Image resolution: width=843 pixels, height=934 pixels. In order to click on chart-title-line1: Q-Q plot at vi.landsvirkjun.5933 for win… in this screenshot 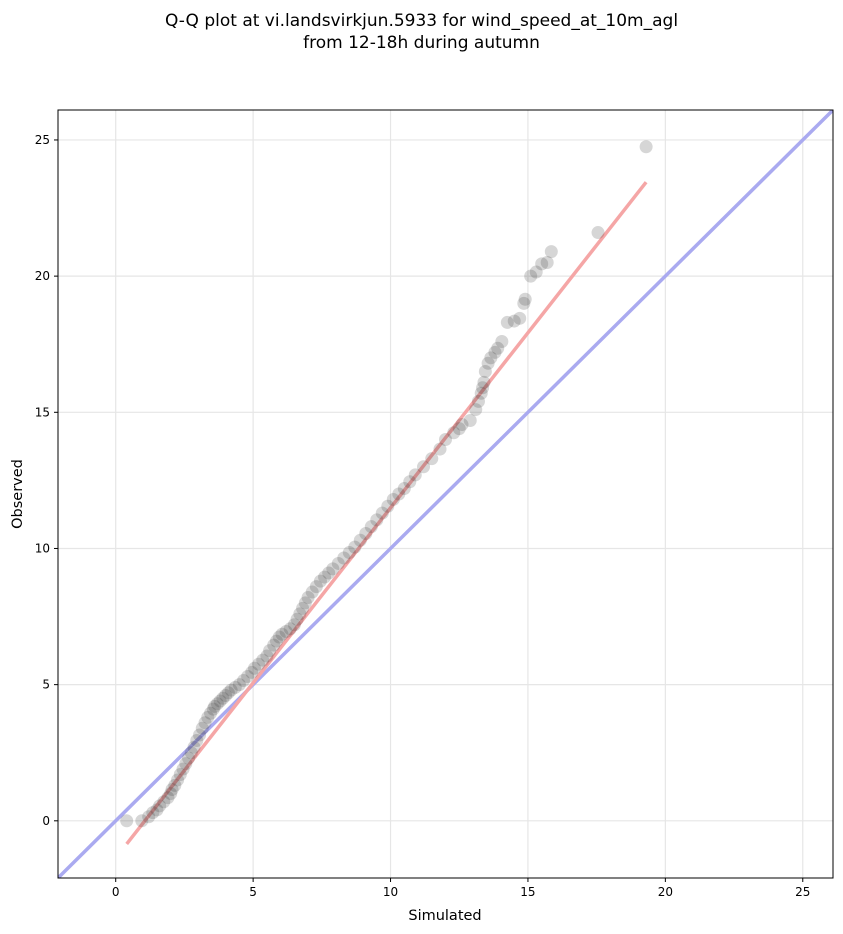, I will do `click(421, 21)`.